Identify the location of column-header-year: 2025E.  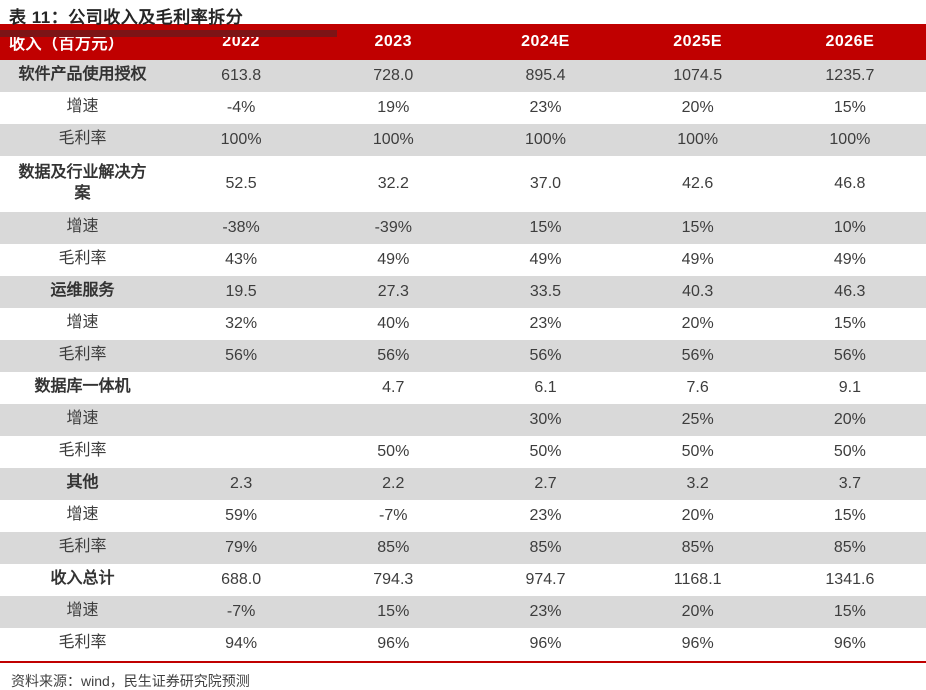
(697, 42).